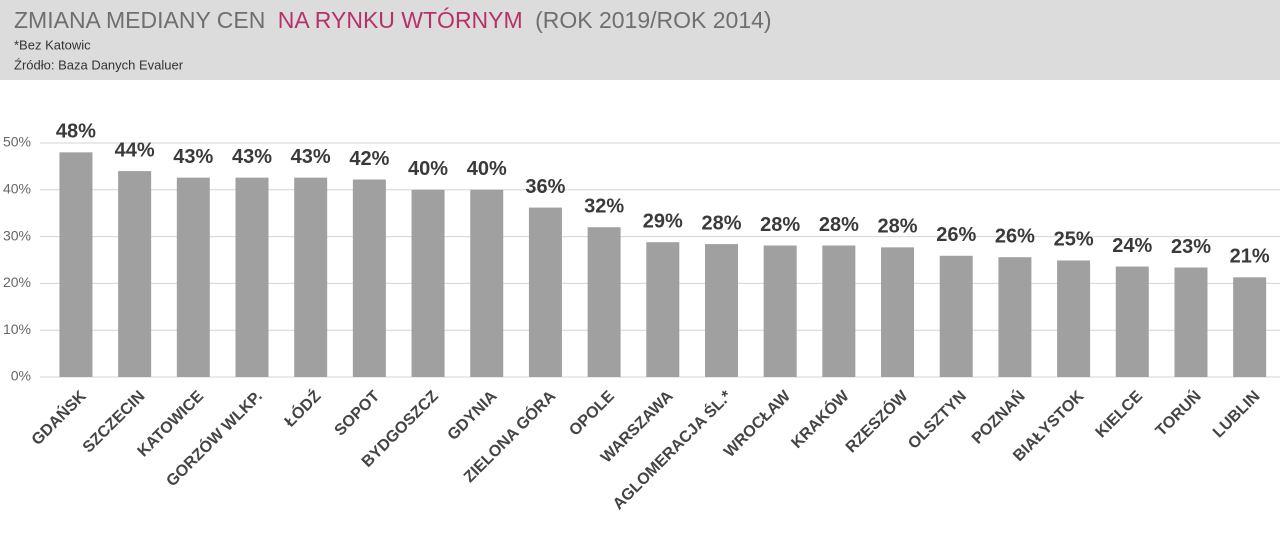 The height and width of the screenshot is (542, 1280). What do you see at coordinates (653, 20) in the screenshot?
I see `title-part: (ROK 2019/ROK 2014)` at bounding box center [653, 20].